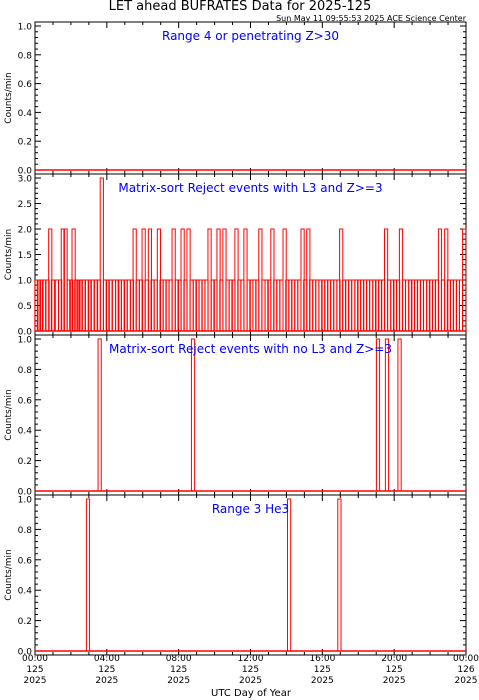 The height and width of the screenshot is (700, 479). I want to click on chart-title: LET ahead BUFRATES Data for 2025-125, so click(240, 7).